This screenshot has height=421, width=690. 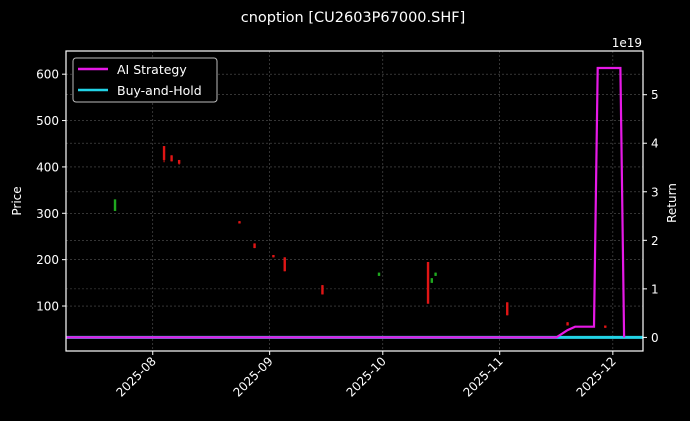 What do you see at coordinates (655, 192) in the screenshot?
I see `right-tick-label: 3` at bounding box center [655, 192].